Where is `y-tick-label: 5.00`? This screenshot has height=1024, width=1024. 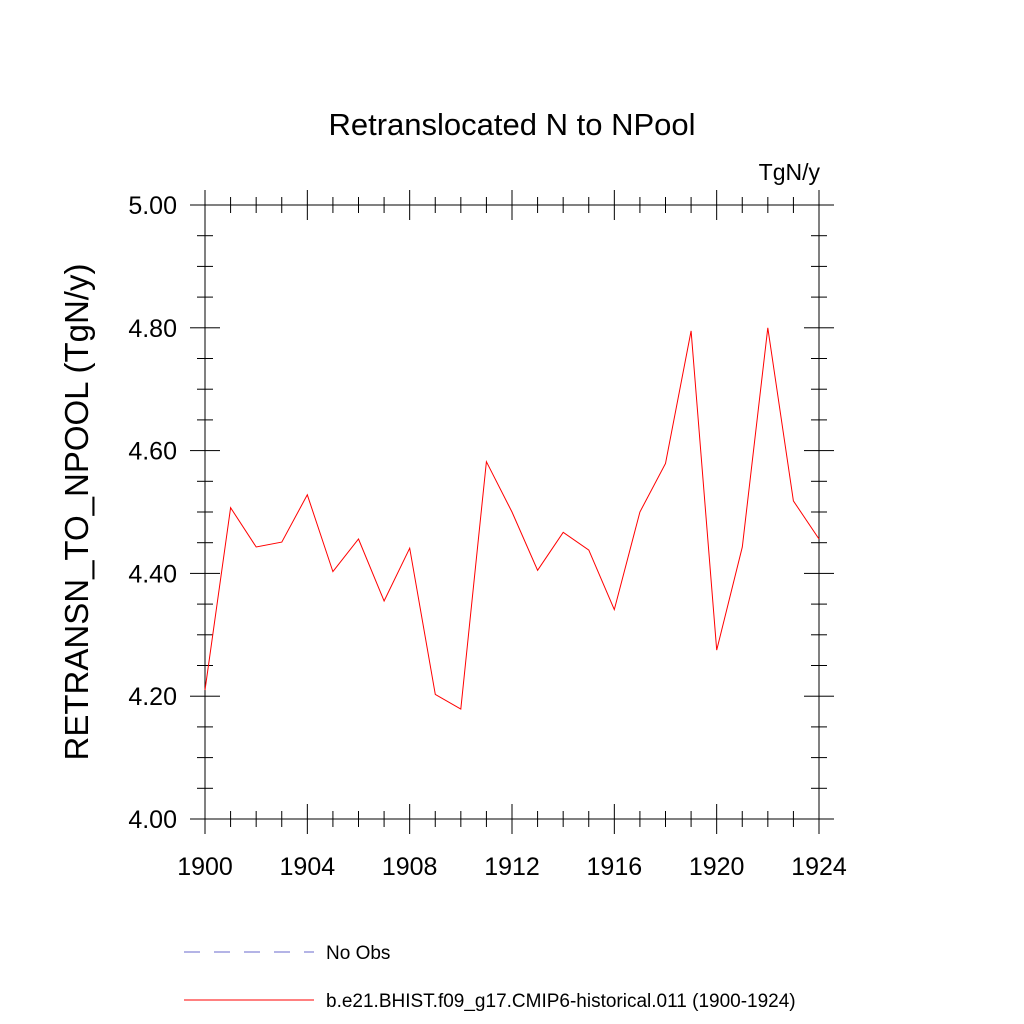 y-tick-label: 5.00 is located at coordinates (152, 206).